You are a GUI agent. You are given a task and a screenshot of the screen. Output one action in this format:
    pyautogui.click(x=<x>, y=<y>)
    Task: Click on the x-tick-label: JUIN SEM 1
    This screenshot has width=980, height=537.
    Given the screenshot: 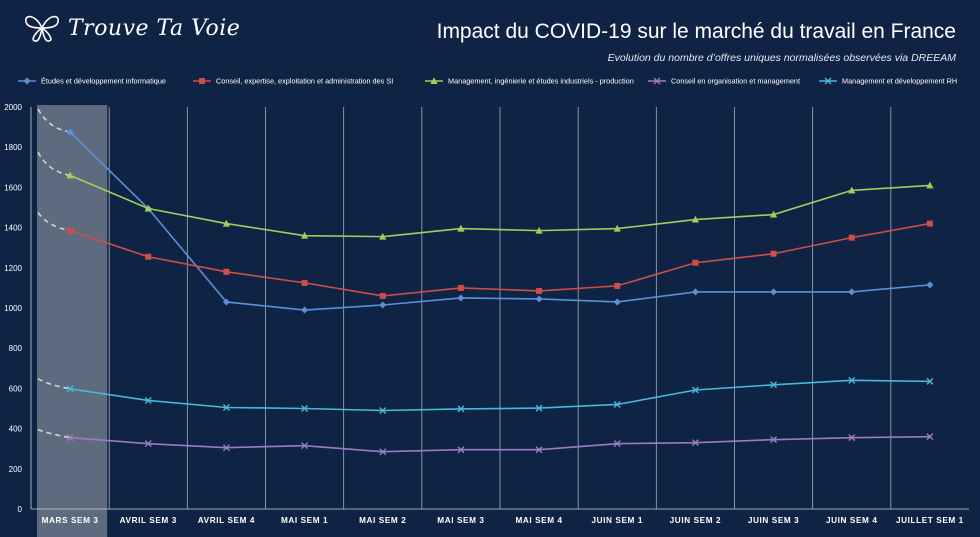 What is the action you would take?
    pyautogui.click(x=618, y=520)
    